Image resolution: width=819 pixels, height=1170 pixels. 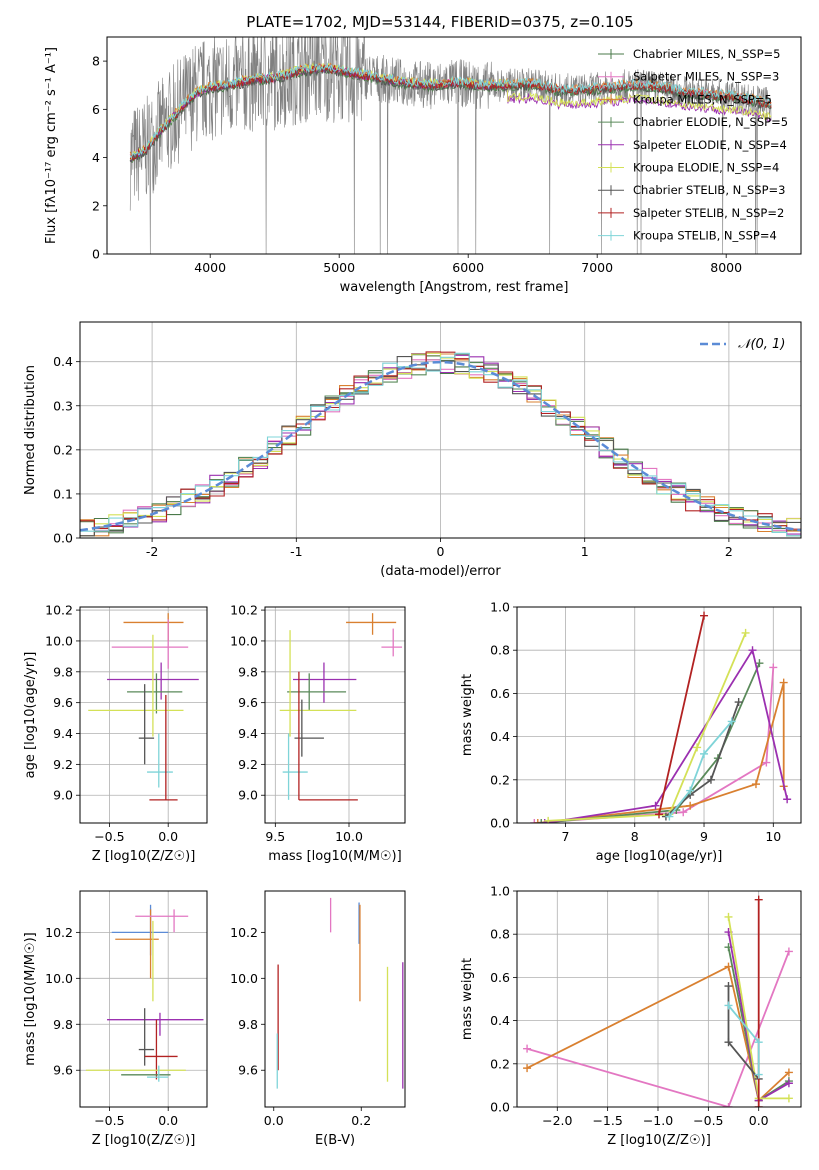 I want to click on mass_vs_Z-frame, so click(x=143, y=999).